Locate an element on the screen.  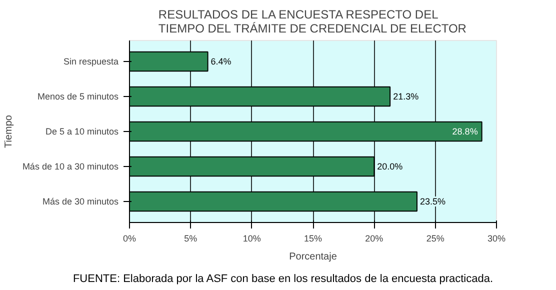
data-label: 23.5% is located at coordinates (433, 201).